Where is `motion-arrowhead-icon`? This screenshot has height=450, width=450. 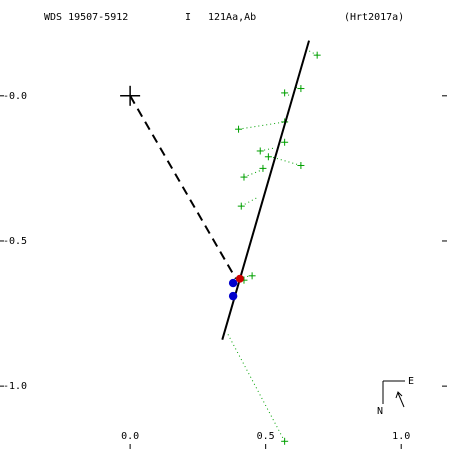 motion-arrowhead-icon is located at coordinates (399, 395).